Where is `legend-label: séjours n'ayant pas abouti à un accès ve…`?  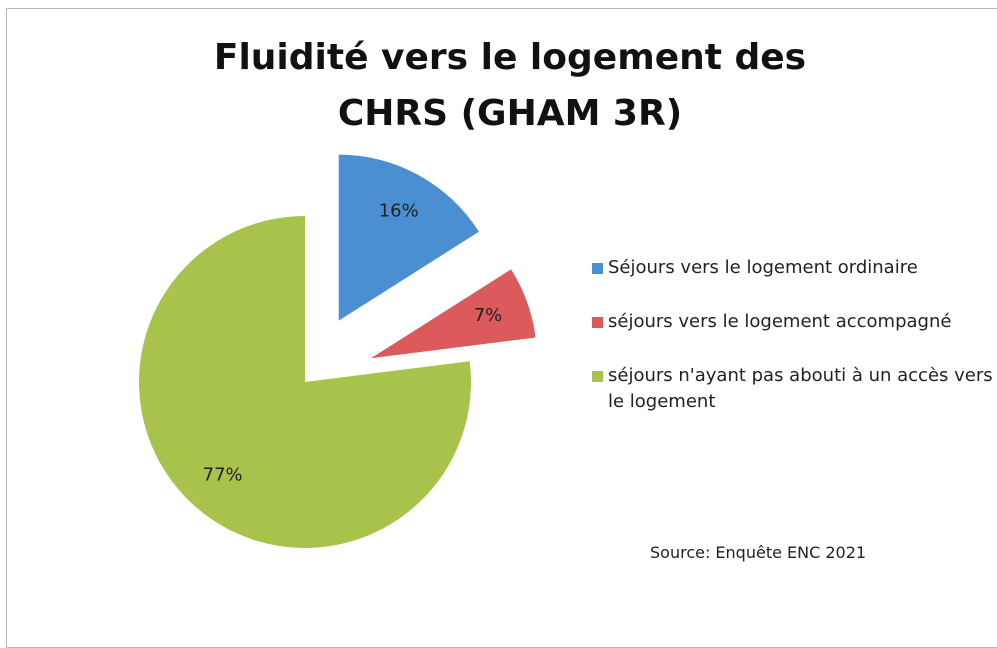 legend-label: séjours n'ayant pas abouti à un accès ve… is located at coordinates (800, 388).